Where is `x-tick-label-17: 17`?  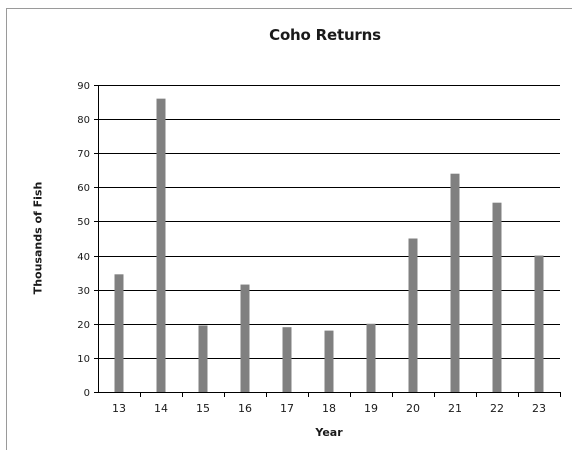
x-tick-label-17: 17 is located at coordinates (287, 408).